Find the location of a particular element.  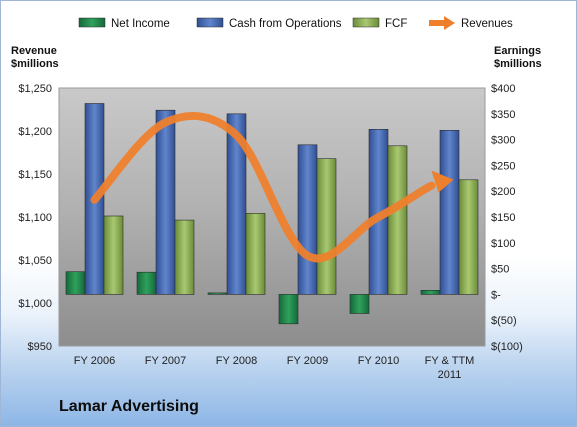

legend-label: Net Income is located at coordinates (140, 24).